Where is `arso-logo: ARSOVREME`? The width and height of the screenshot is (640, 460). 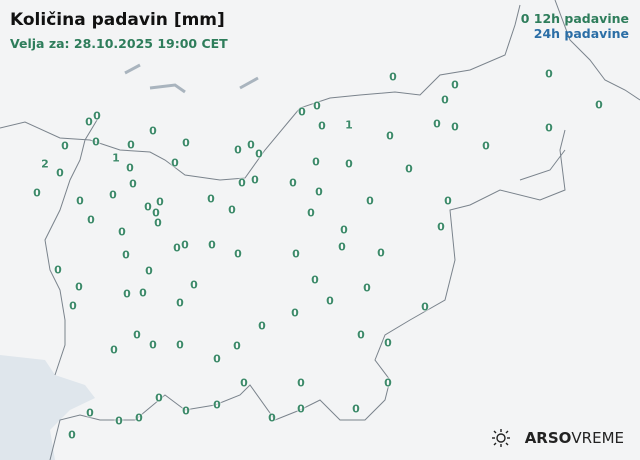
arso-logo: ARSOVREME is located at coordinates (557, 438).